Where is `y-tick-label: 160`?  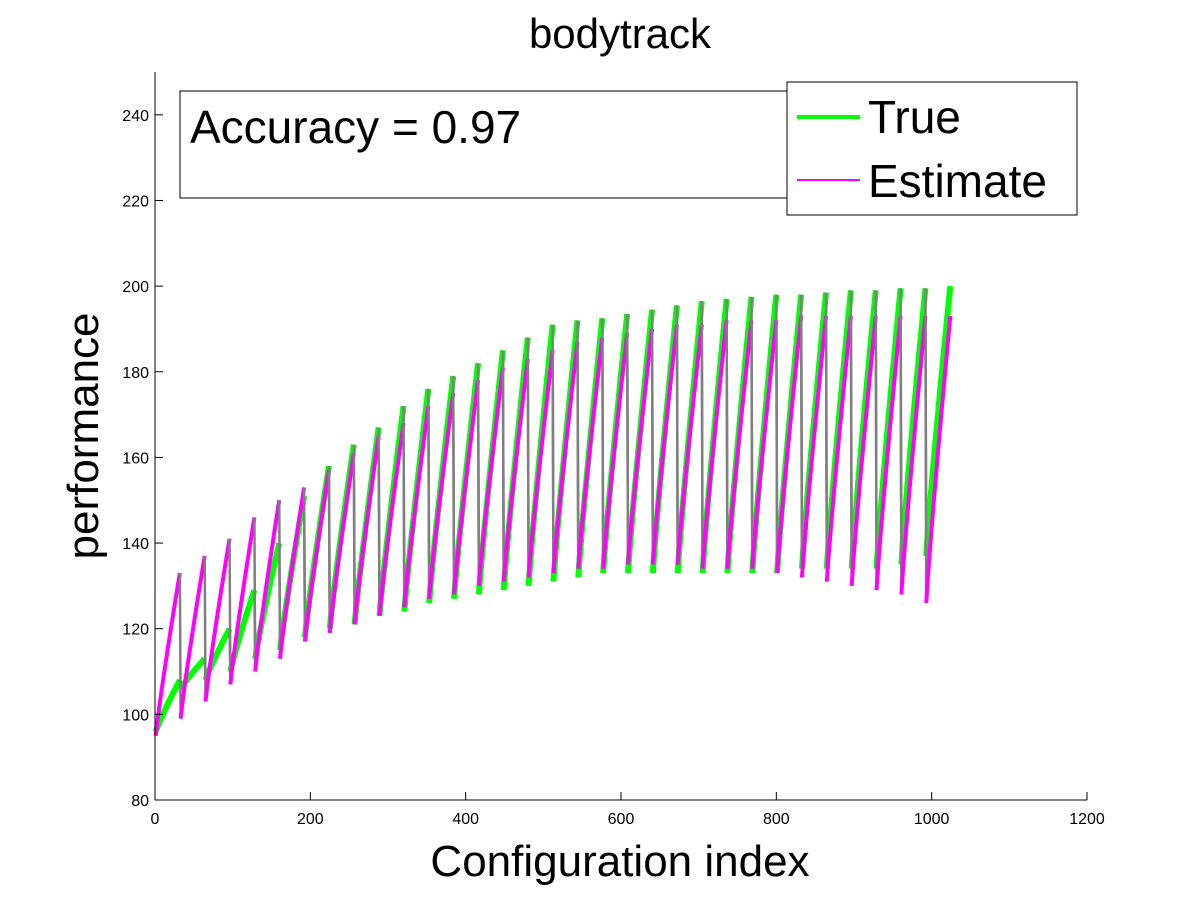
y-tick-label: 160 is located at coordinates (135, 458).